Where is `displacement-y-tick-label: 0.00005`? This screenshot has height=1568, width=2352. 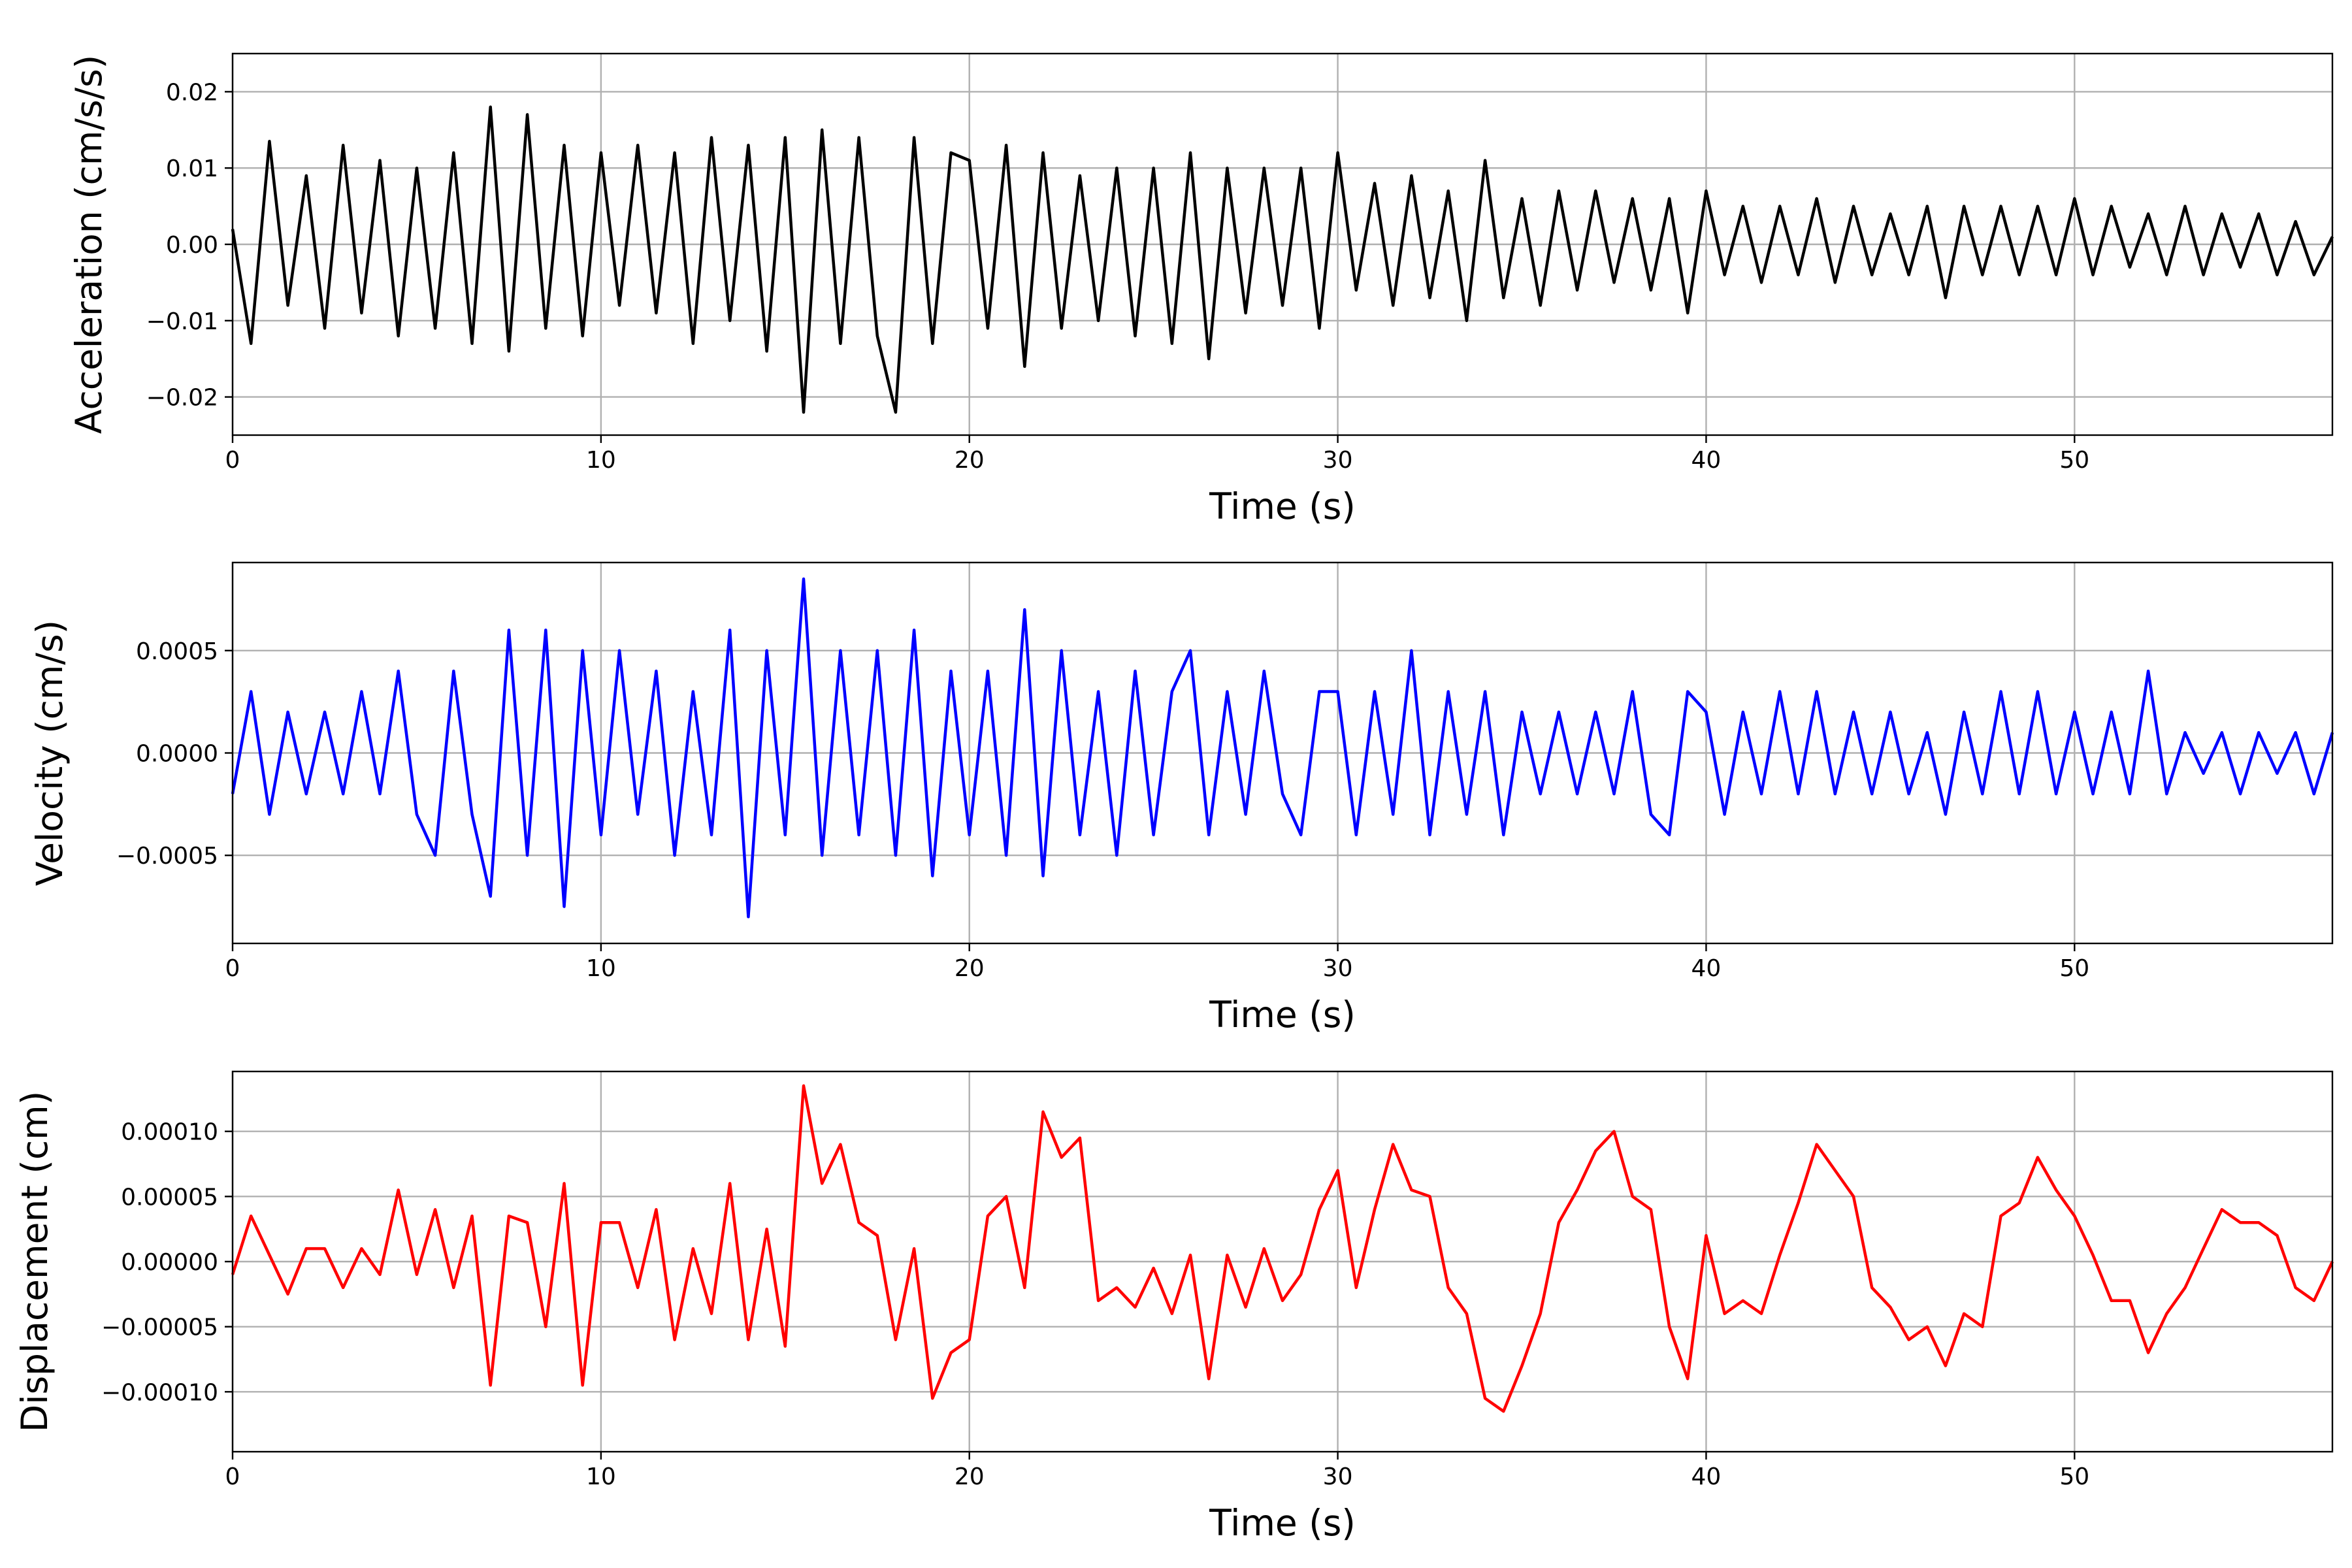 displacement-y-tick-label: 0.00005 is located at coordinates (169, 1197).